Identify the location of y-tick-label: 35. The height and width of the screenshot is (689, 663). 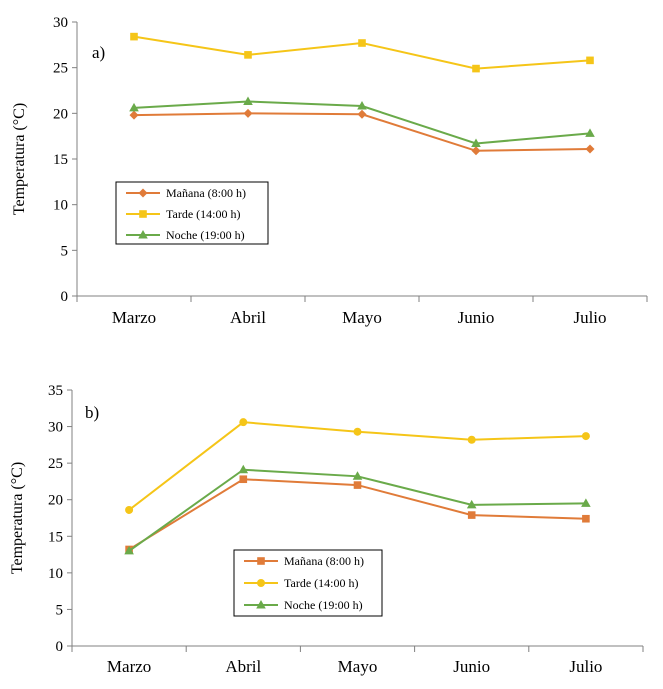
(55, 391).